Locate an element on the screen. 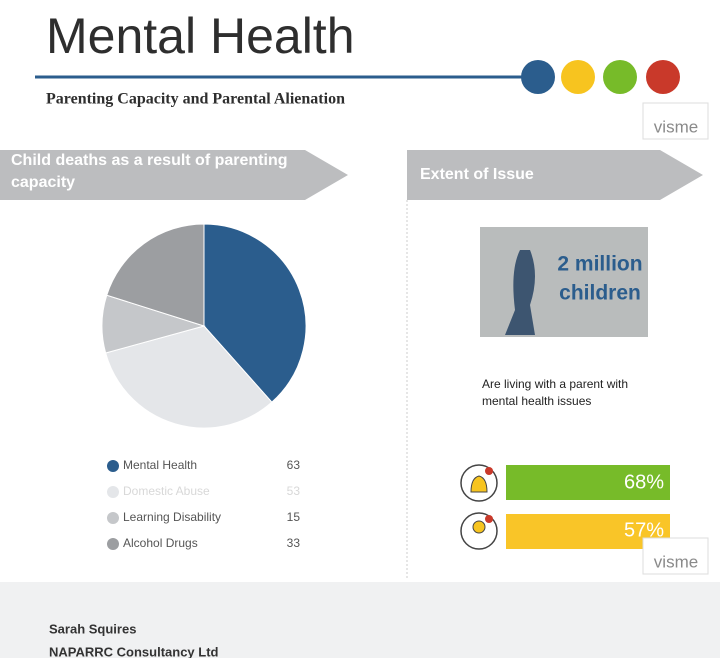 Image resolution: width=720 pixels, height=658 pixels. legend-label: Mental Health is located at coordinates (160, 465).